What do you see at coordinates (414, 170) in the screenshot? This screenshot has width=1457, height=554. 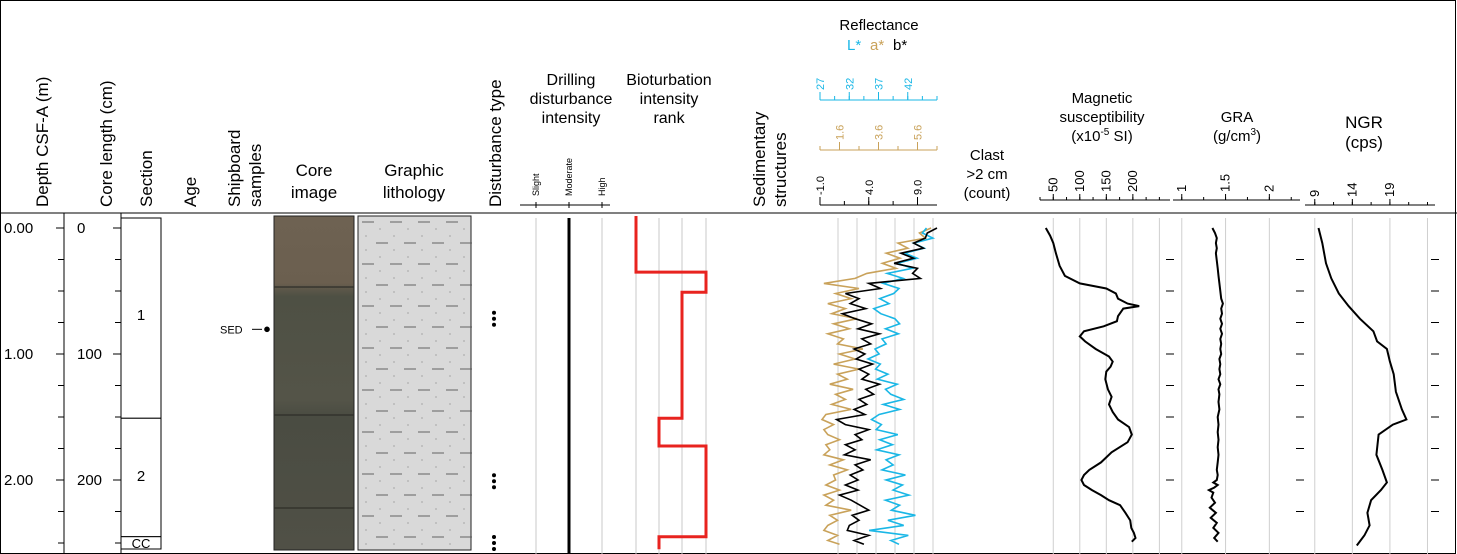 I see `header-lithology-1: Graphic` at bounding box center [414, 170].